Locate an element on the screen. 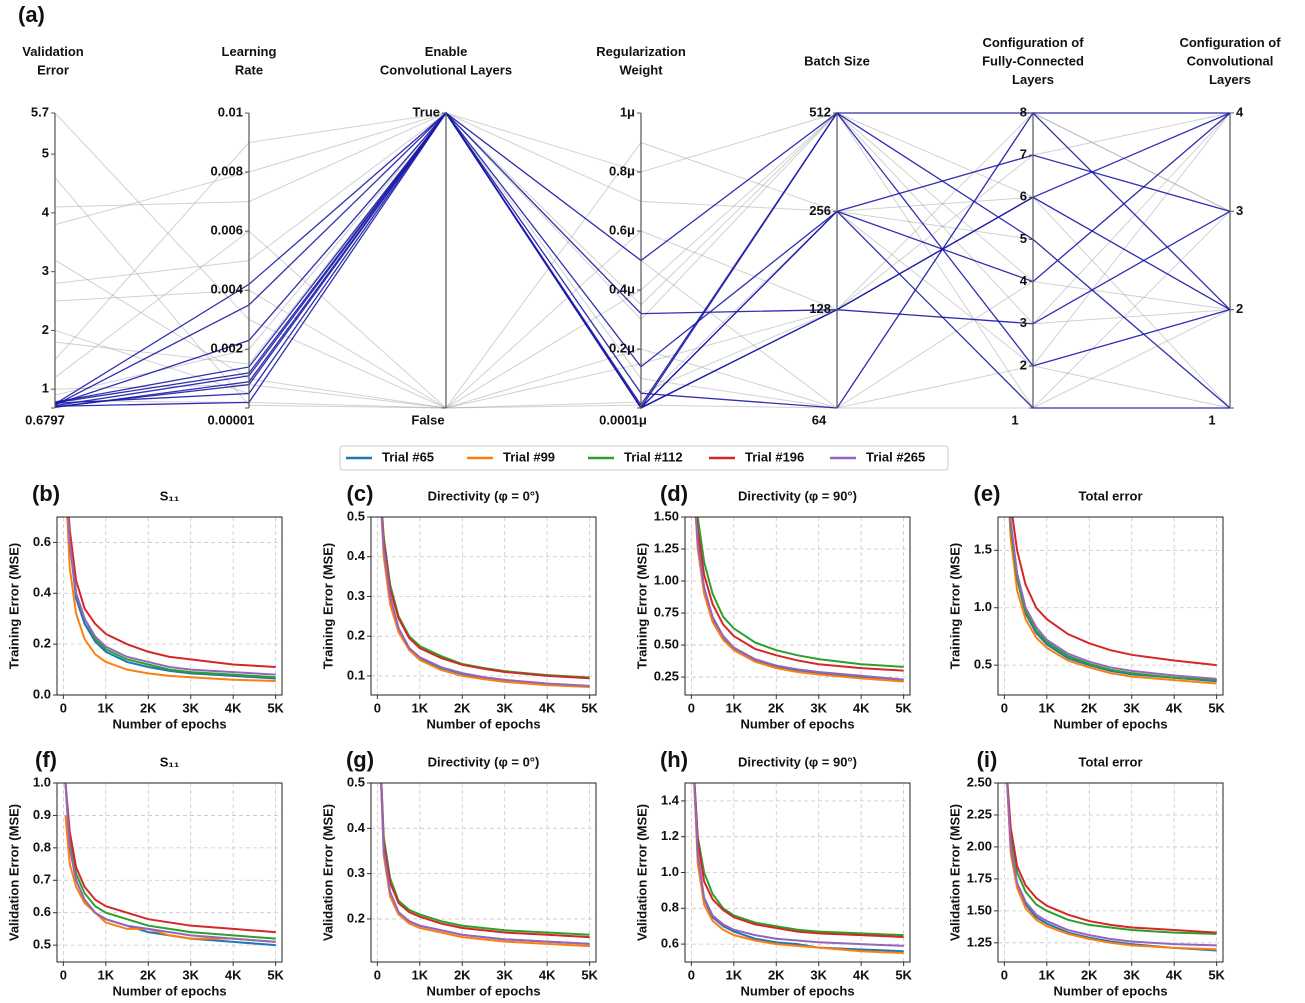 Image resolution: width=1305 pixels, height=1003 pixels. y-tick-label: 0.7 is located at coordinates (42, 879).